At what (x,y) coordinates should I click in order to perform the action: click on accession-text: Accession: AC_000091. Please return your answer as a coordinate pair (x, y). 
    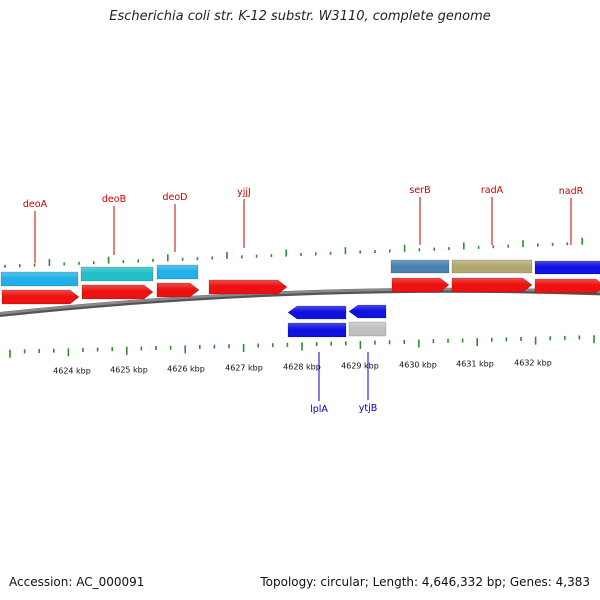
    Looking at the image, I should click on (77, 582).